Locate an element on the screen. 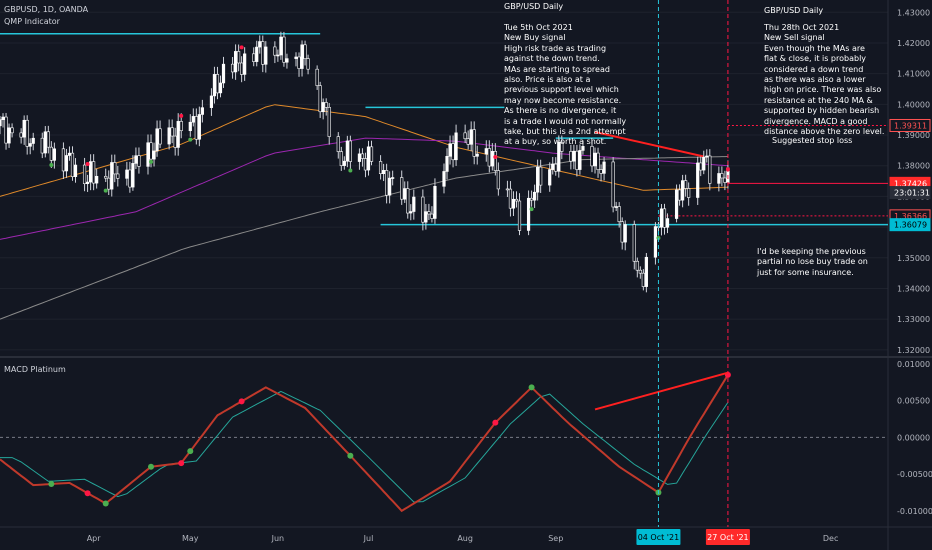 This screenshot has width=932, height=550. macd-tick-label: -0.01000 is located at coordinates (914, 511).